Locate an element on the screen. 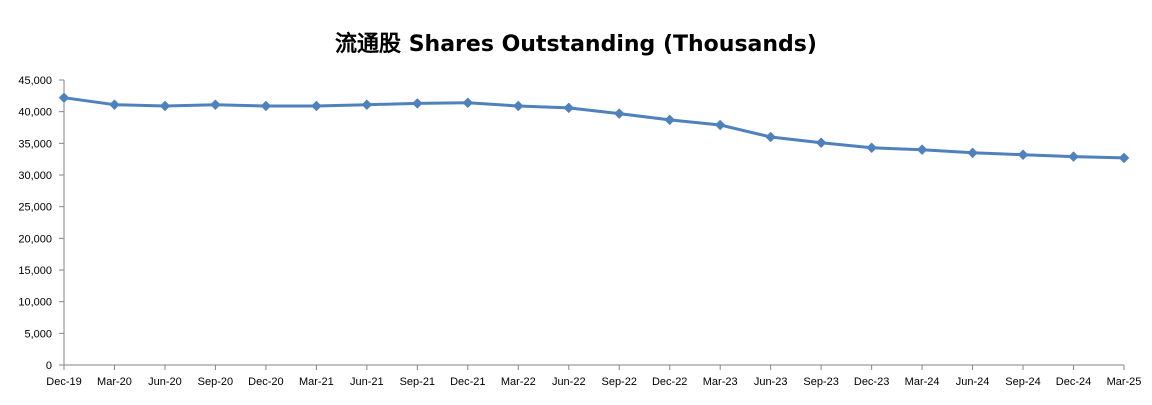 This screenshot has height=405, width=1152. x-tick-label: Sep-24 is located at coordinates (1022, 382).